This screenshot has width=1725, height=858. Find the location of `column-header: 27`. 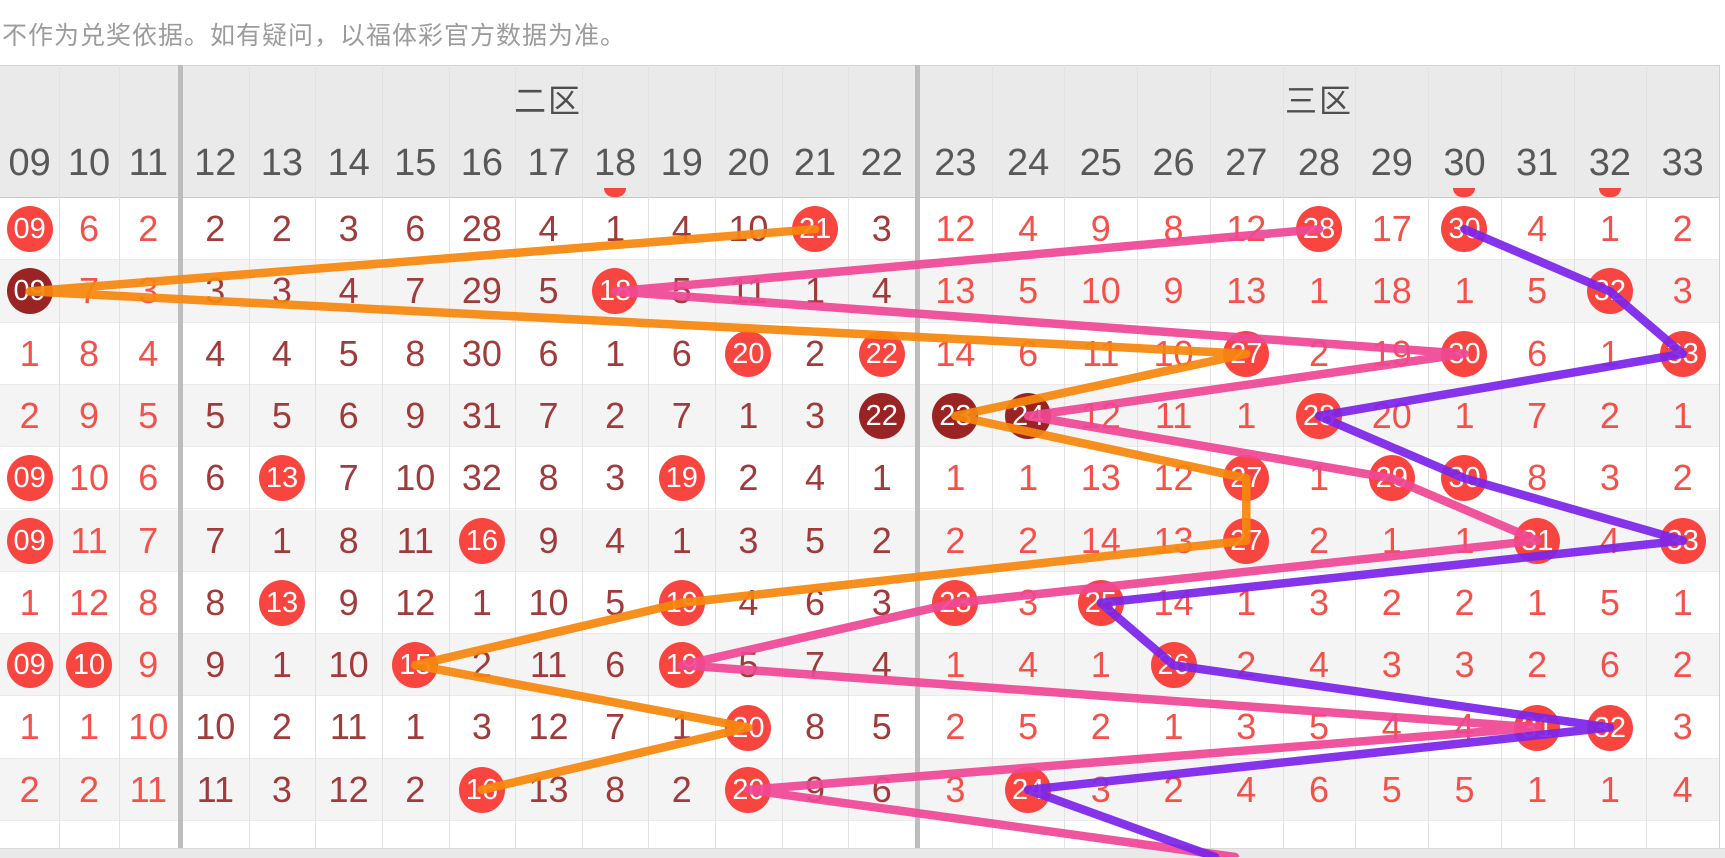

column-header: 27 is located at coordinates (1246, 163).